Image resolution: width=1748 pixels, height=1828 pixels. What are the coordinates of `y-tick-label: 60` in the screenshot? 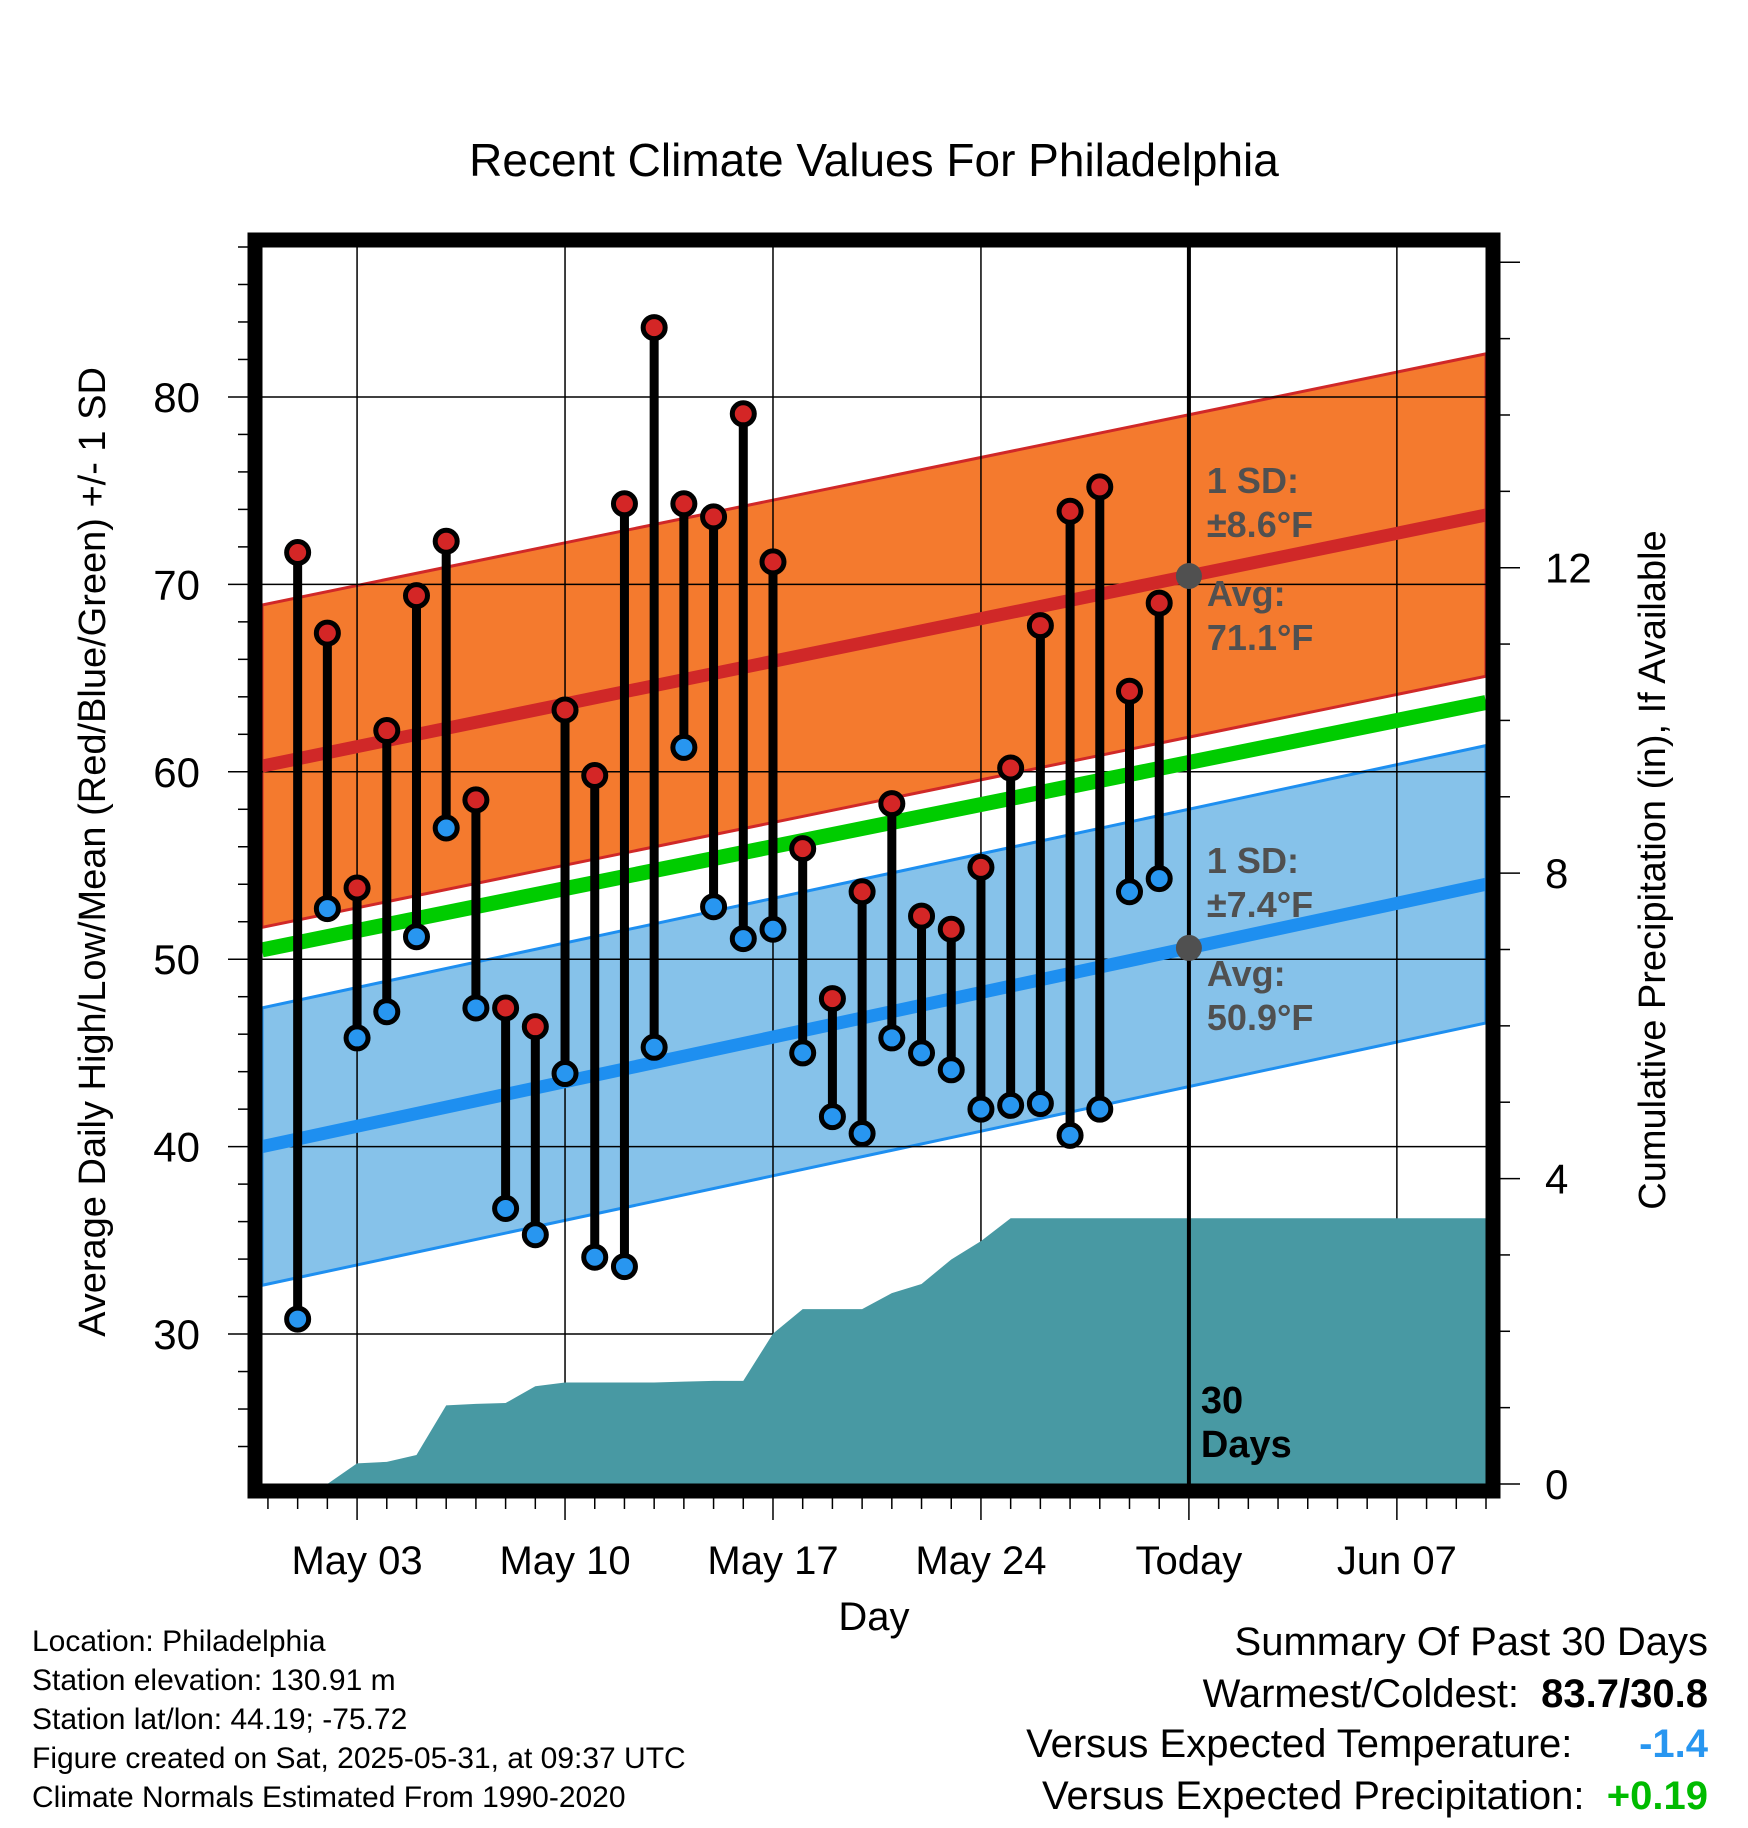 It's located at (176, 772).